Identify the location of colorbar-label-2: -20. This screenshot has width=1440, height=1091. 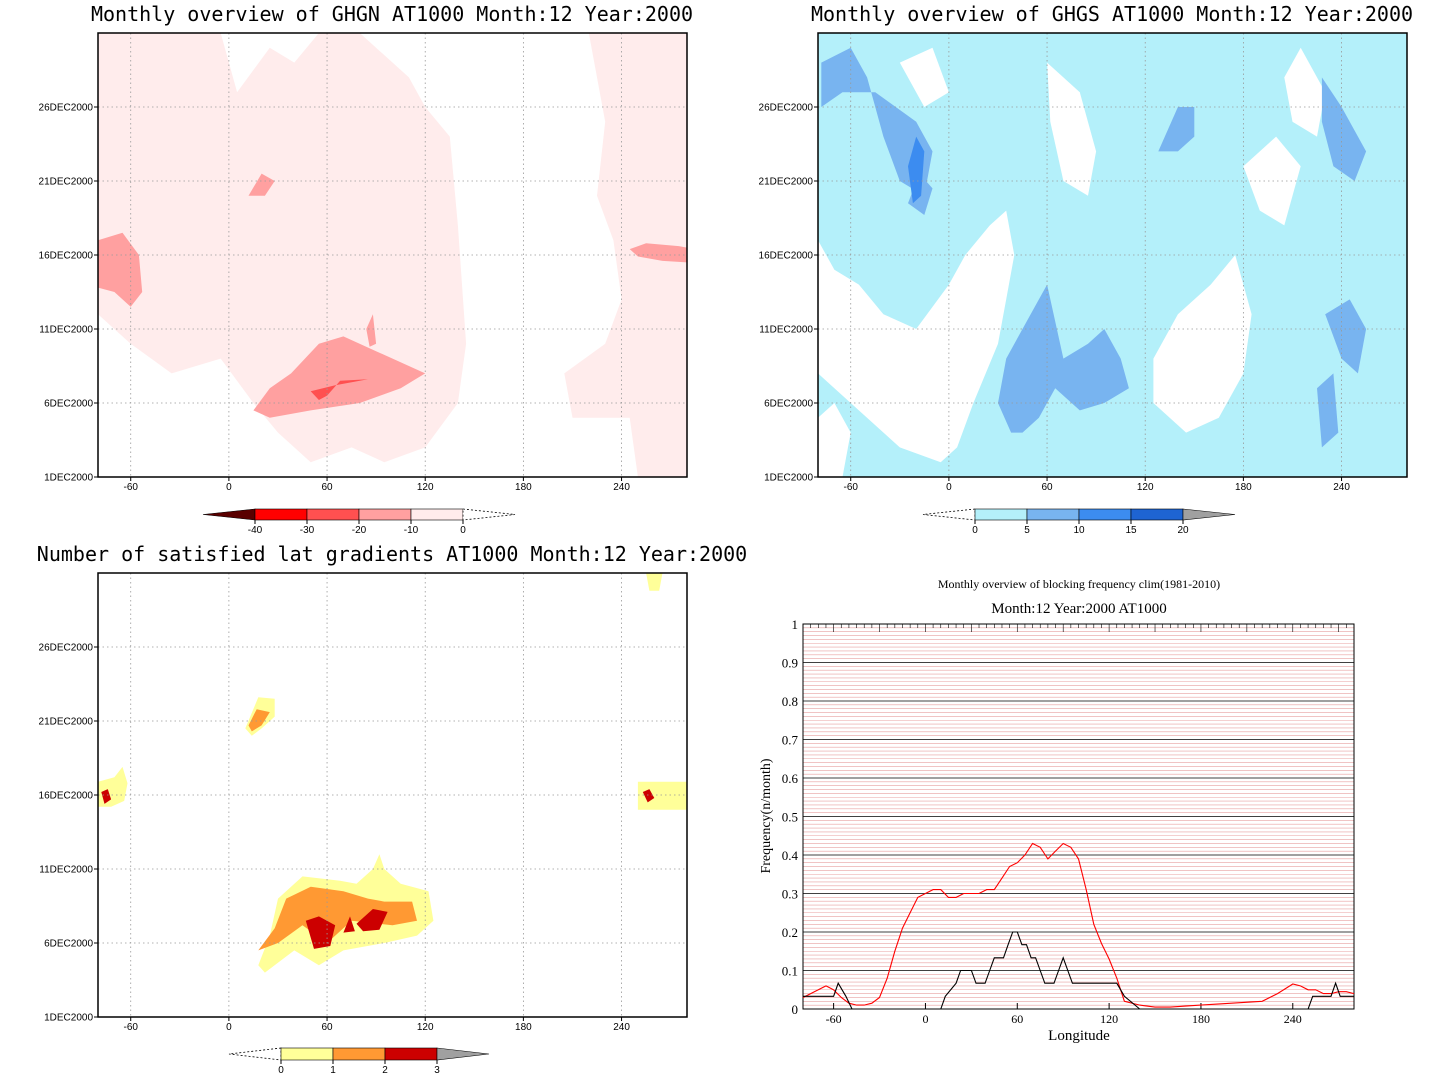
(359, 530).